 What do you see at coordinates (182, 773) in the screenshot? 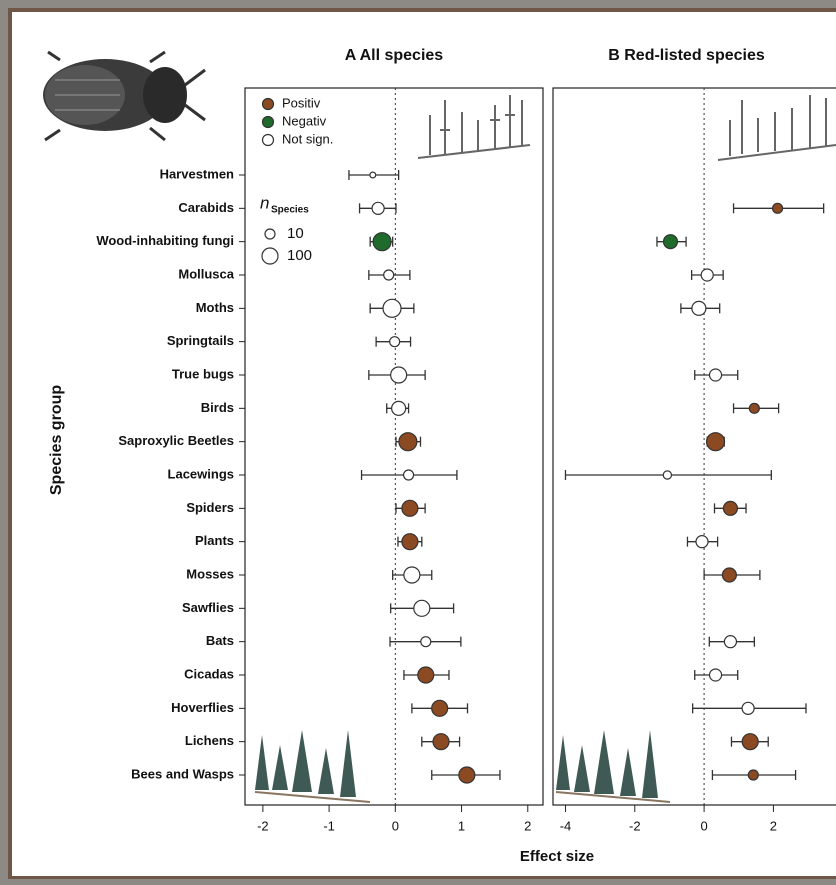
I see `y-tick-label: Bees and Wasps` at bounding box center [182, 773].